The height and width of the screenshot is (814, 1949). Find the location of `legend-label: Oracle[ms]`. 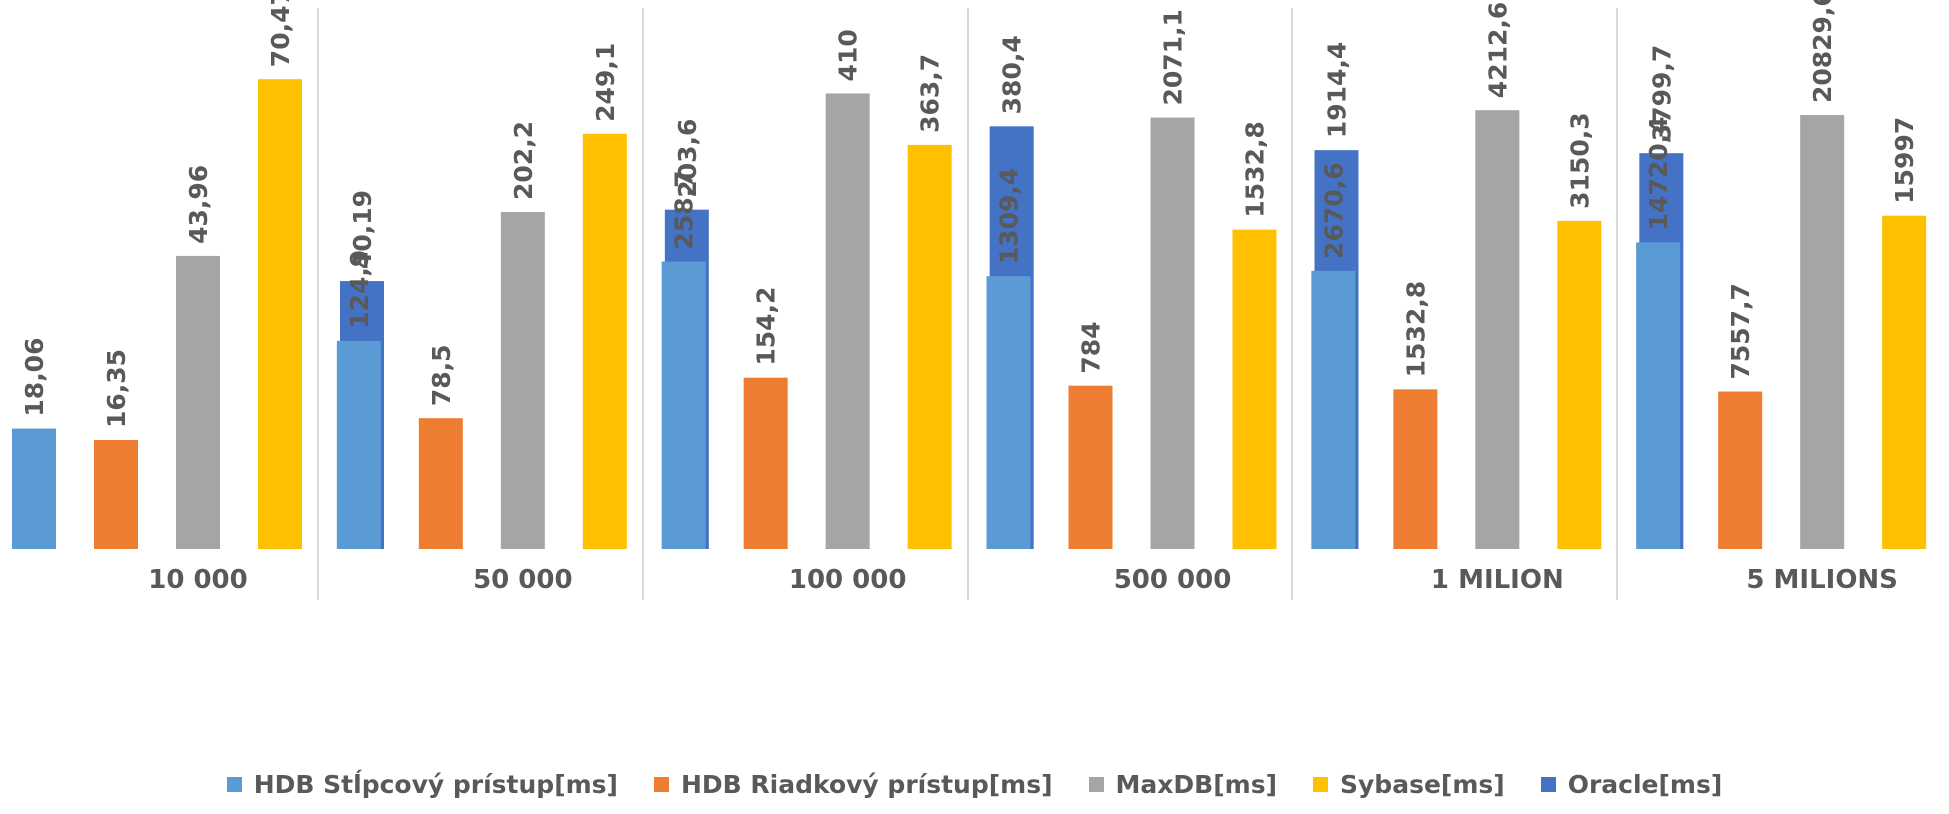

legend-label: Oracle[ms] is located at coordinates (1645, 784).